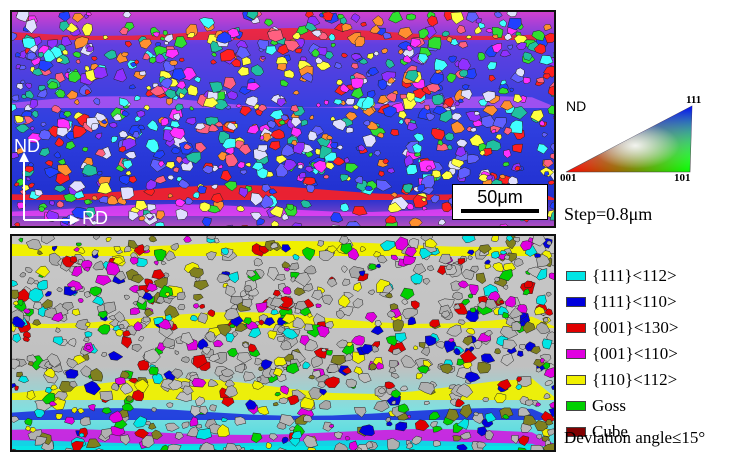 This screenshot has height=458, width=755. I want to click on legend-item: Goss, so click(596, 406).